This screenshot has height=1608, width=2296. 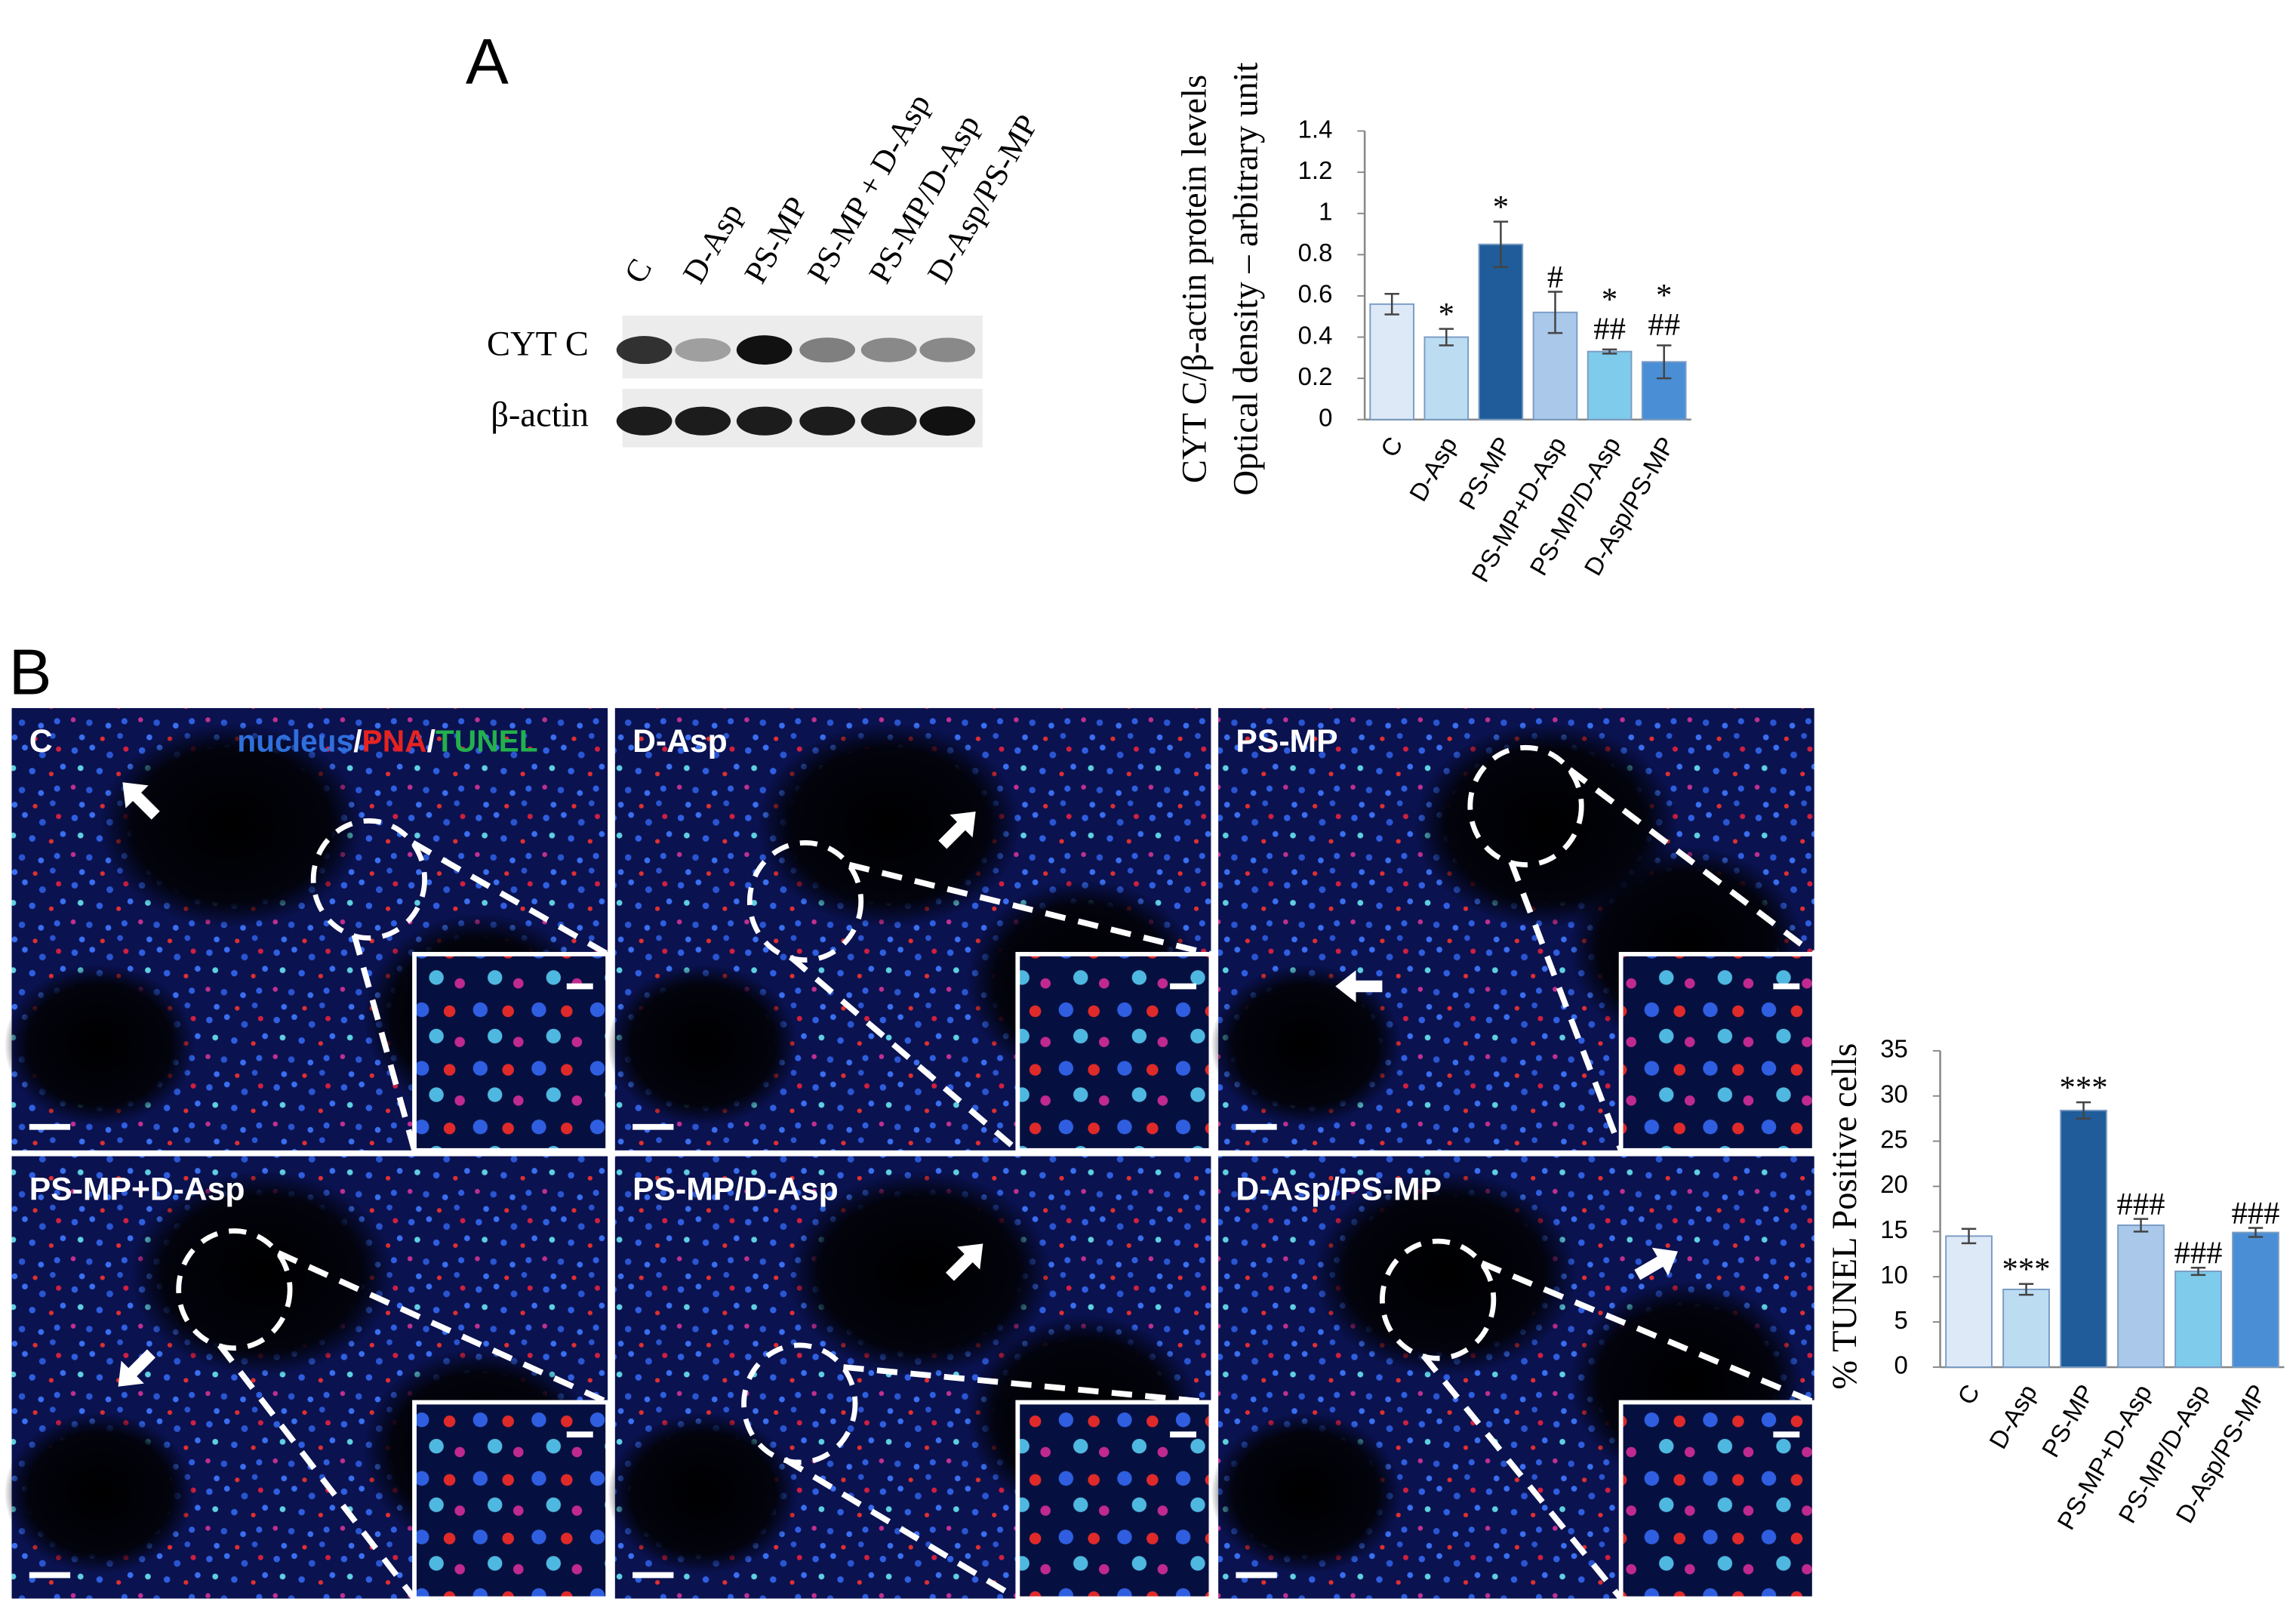 I want to click on y-tick-label: 15, so click(x=1894, y=1229).